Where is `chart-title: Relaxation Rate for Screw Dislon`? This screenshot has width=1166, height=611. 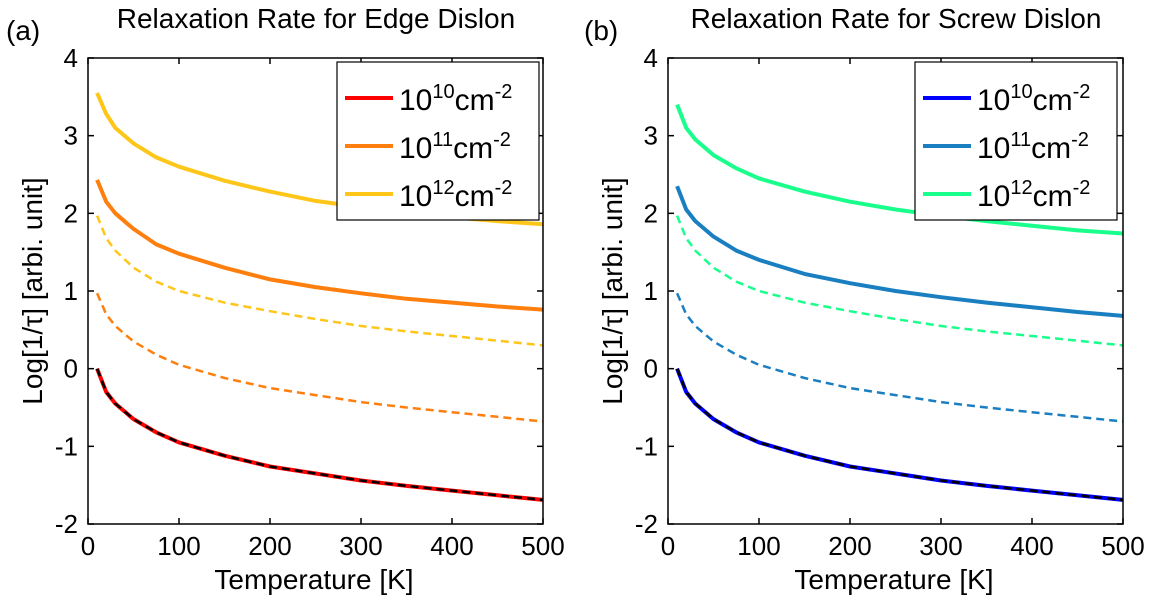 chart-title: Relaxation Rate for Screw Dislon is located at coordinates (896, 18).